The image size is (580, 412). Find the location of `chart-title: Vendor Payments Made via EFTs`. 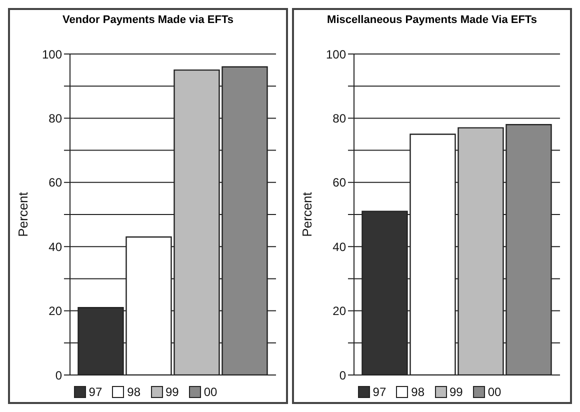

chart-title: Vendor Payments Made via EFTs is located at coordinates (148, 20).